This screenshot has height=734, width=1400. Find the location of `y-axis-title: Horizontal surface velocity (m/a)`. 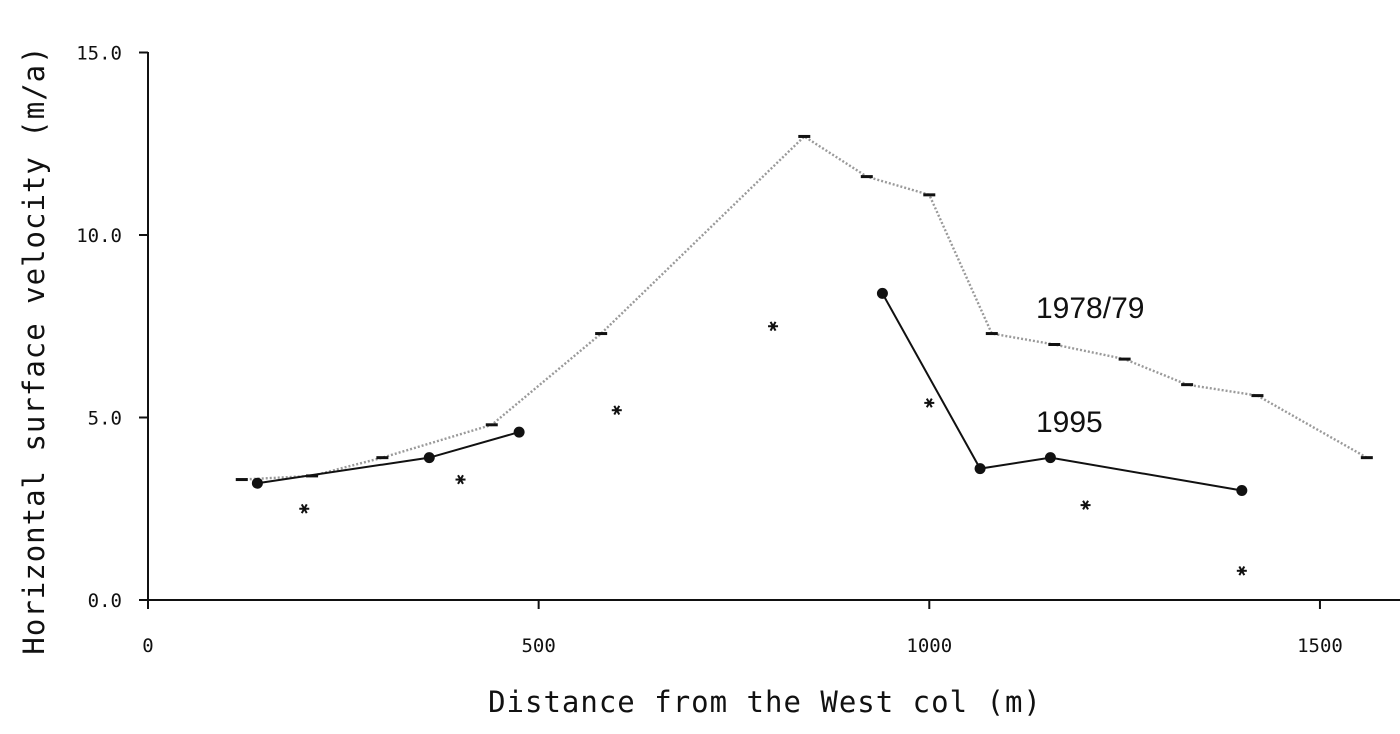

y-axis-title: Horizontal surface velocity (m/a) is located at coordinates (34, 349).